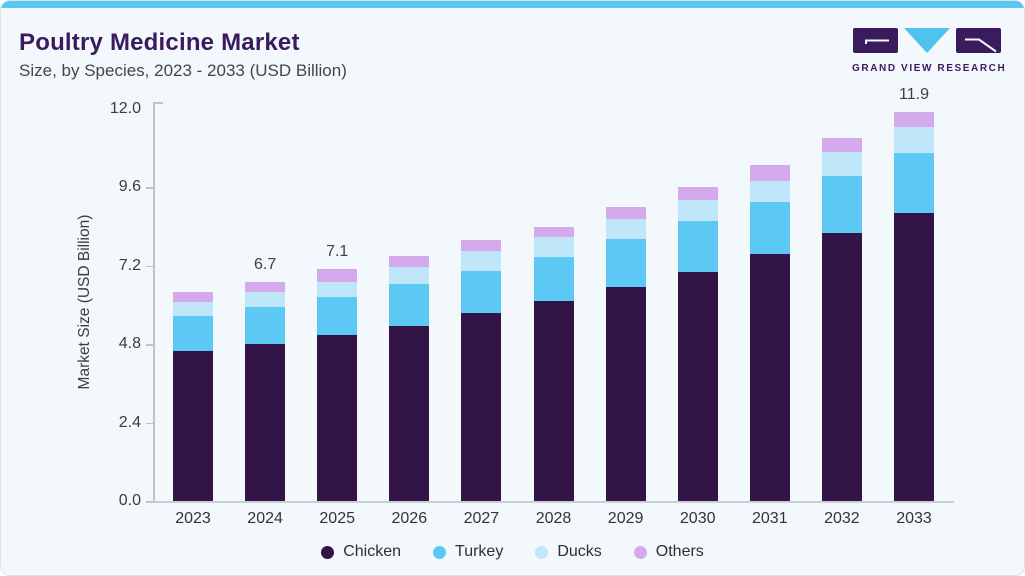 The image size is (1025, 576). I want to click on legend-label: Chicken, so click(372, 551).